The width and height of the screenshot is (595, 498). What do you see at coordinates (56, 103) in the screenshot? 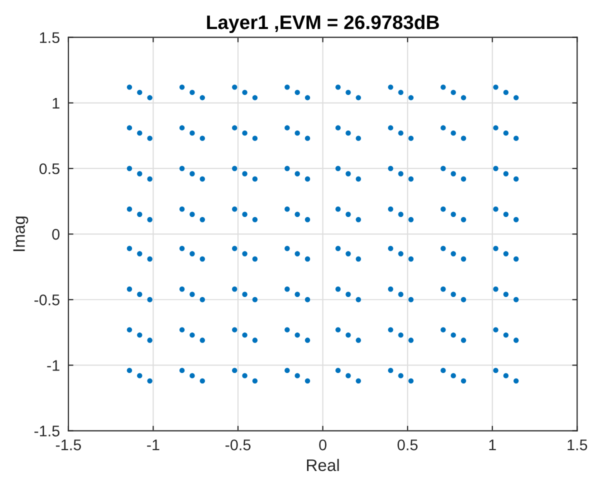
I see `y-tick-label: 1` at bounding box center [56, 103].